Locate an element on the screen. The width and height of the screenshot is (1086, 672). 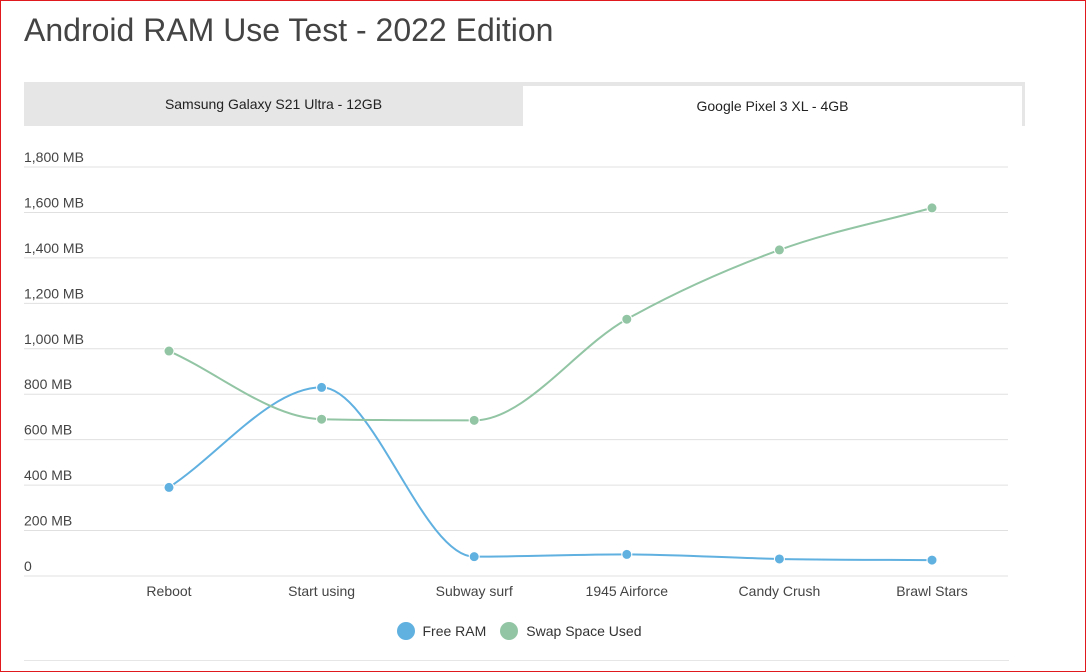
y-tick-label: 800 MB is located at coordinates (48, 384).